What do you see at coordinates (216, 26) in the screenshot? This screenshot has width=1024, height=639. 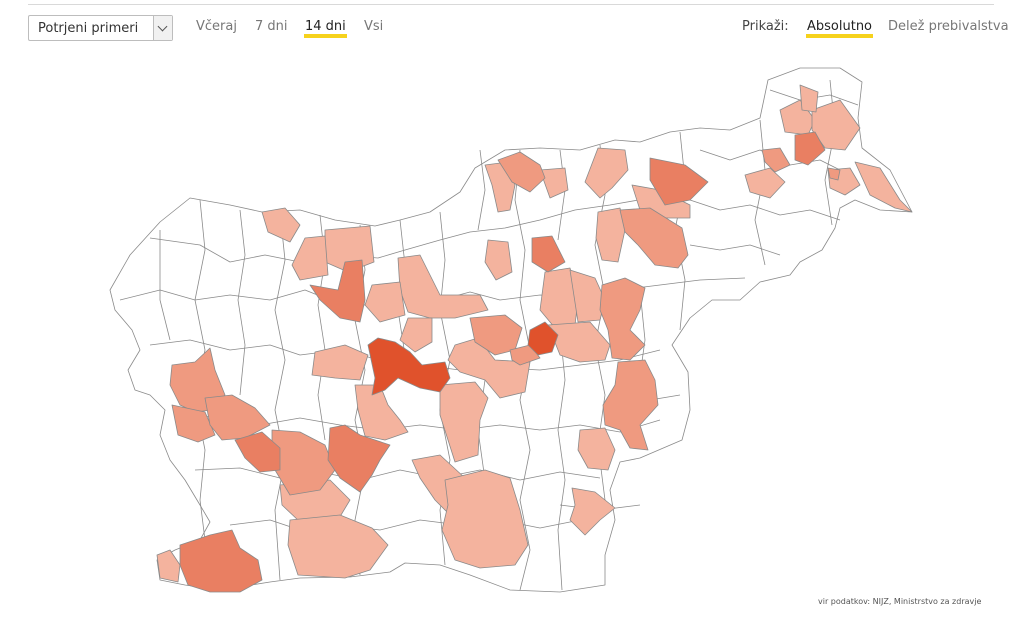 I see `period-tab-yesterday: Včeraj` at bounding box center [216, 26].